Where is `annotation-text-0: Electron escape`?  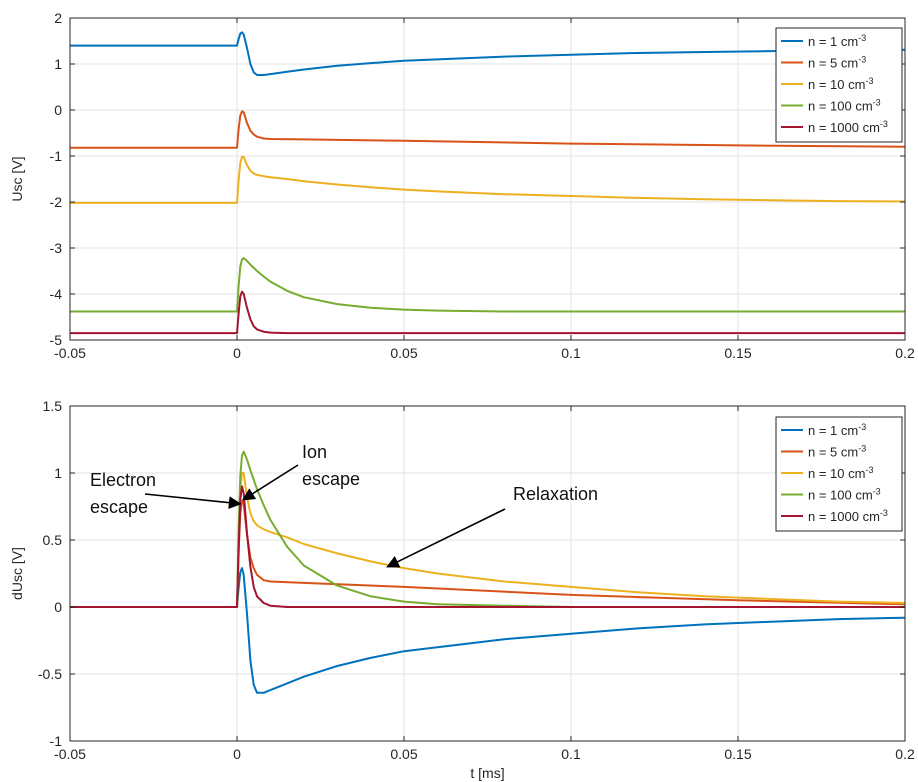
annotation-text-0: Electron escape is located at coordinates (123, 493).